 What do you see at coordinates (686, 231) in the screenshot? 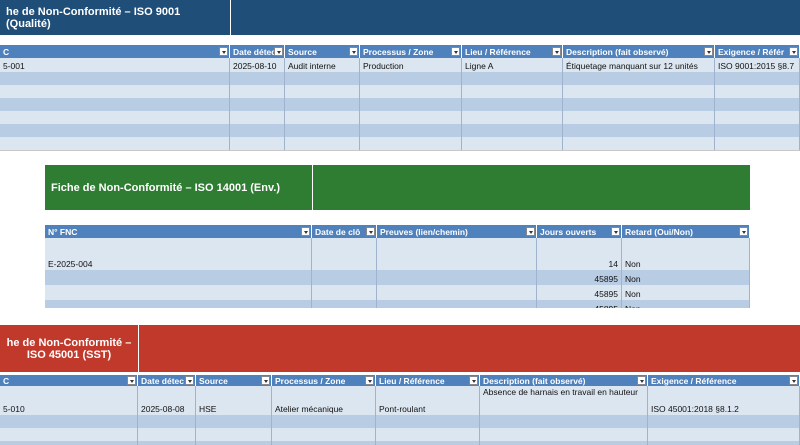
I see `column-header: Retard (Oui/Non)` at bounding box center [686, 231].